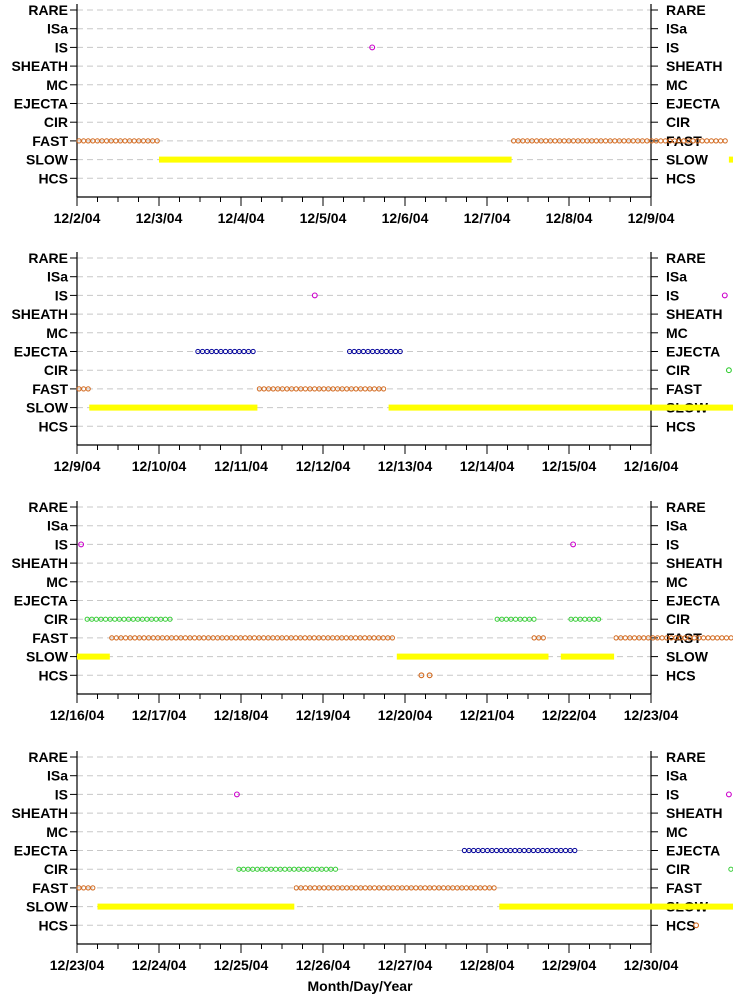  I want to click on date-tick-label: 12/15/04, so click(569, 466).